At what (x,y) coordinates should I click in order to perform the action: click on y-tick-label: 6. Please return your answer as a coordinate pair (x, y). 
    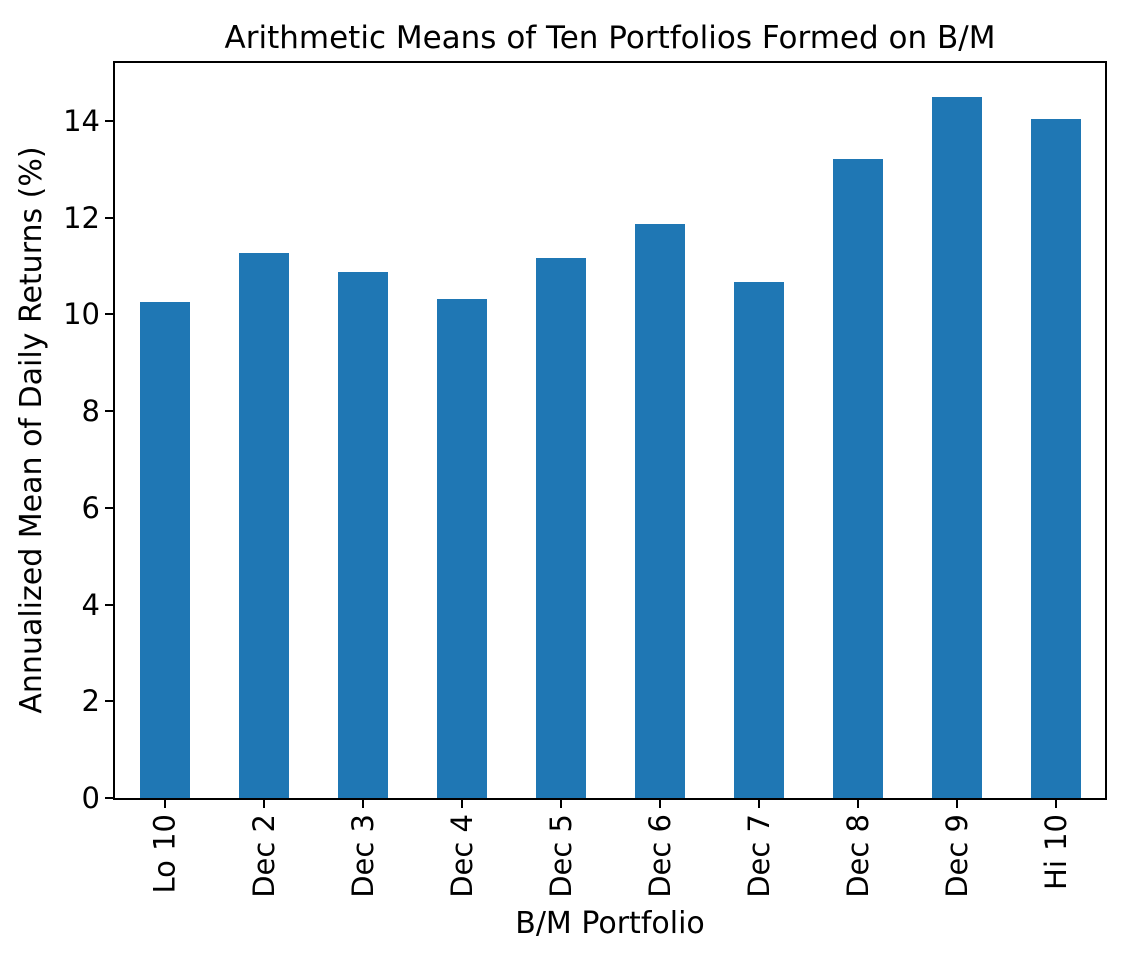
    Looking at the image, I should click on (90, 507).